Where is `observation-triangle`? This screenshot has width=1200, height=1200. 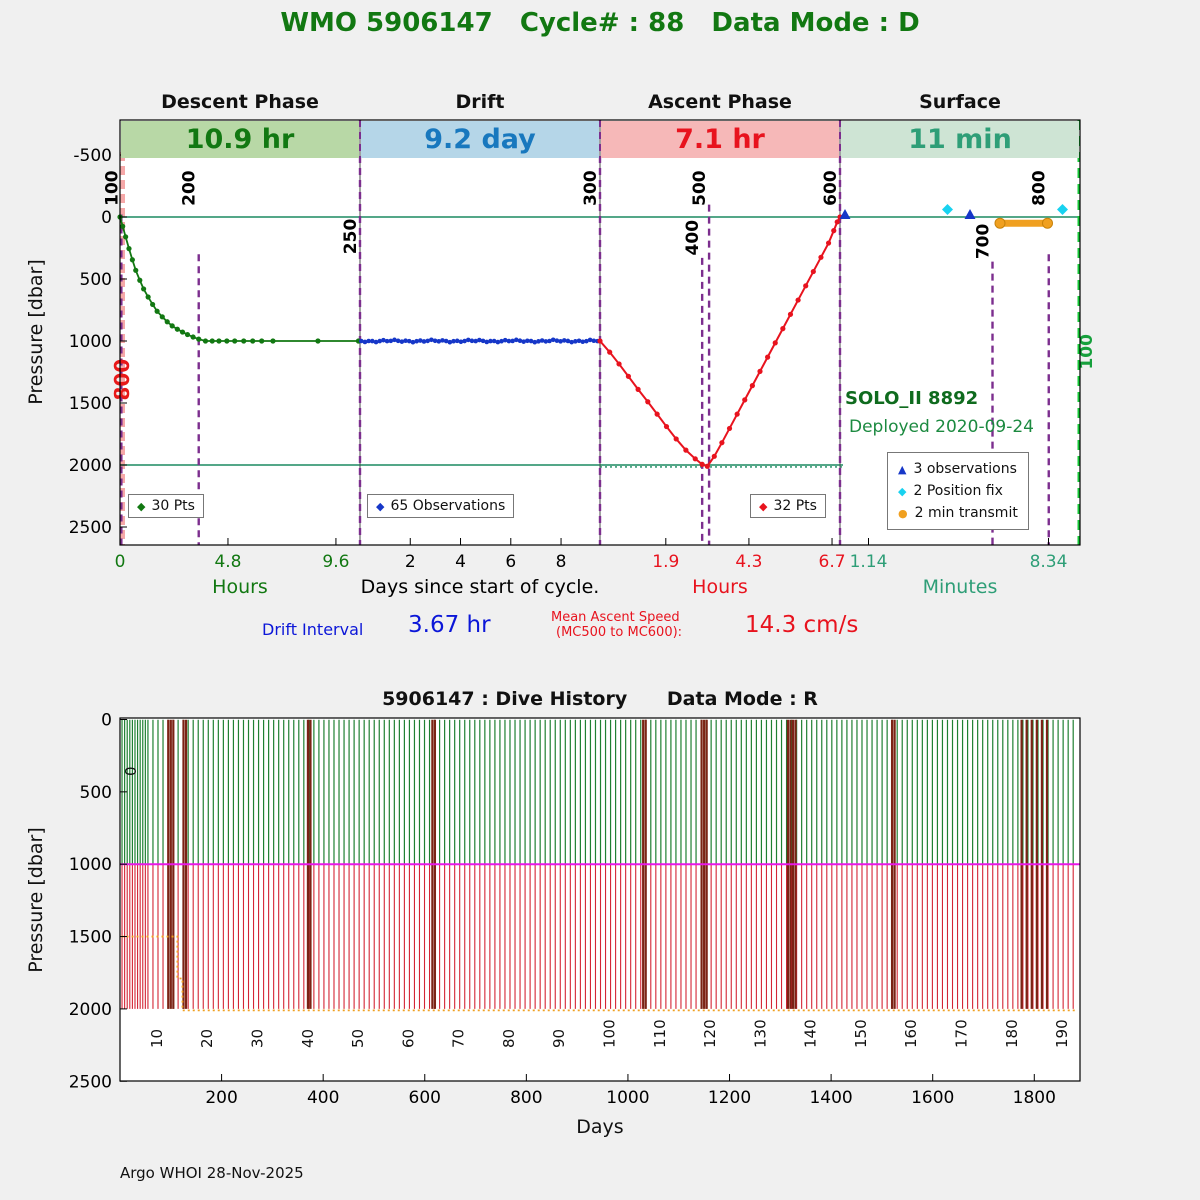 observation-triangle is located at coordinates (970, 214).